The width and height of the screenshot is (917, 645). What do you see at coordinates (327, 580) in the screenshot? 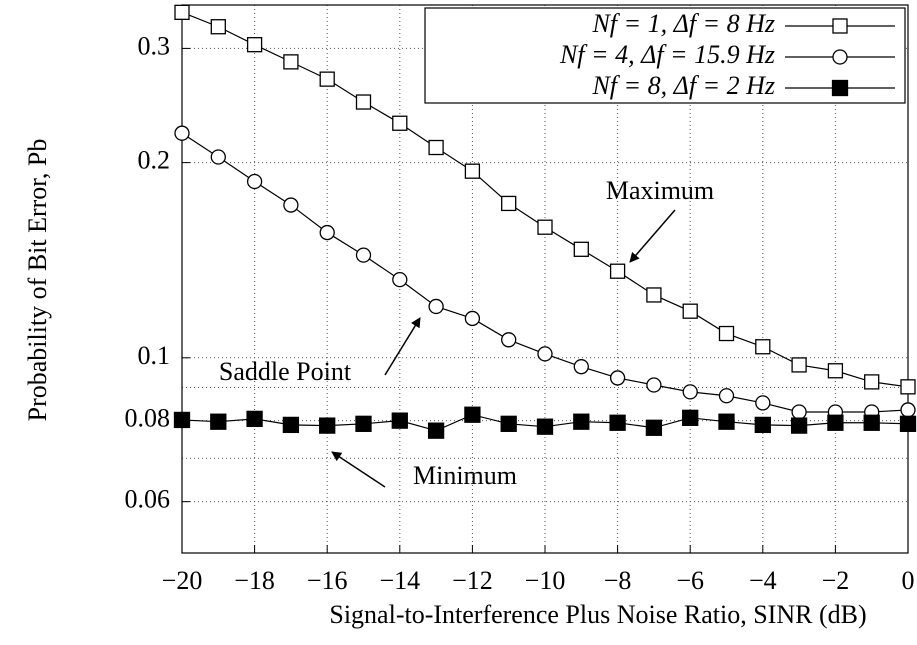
I see `x-tick-label: −16` at bounding box center [327, 580].